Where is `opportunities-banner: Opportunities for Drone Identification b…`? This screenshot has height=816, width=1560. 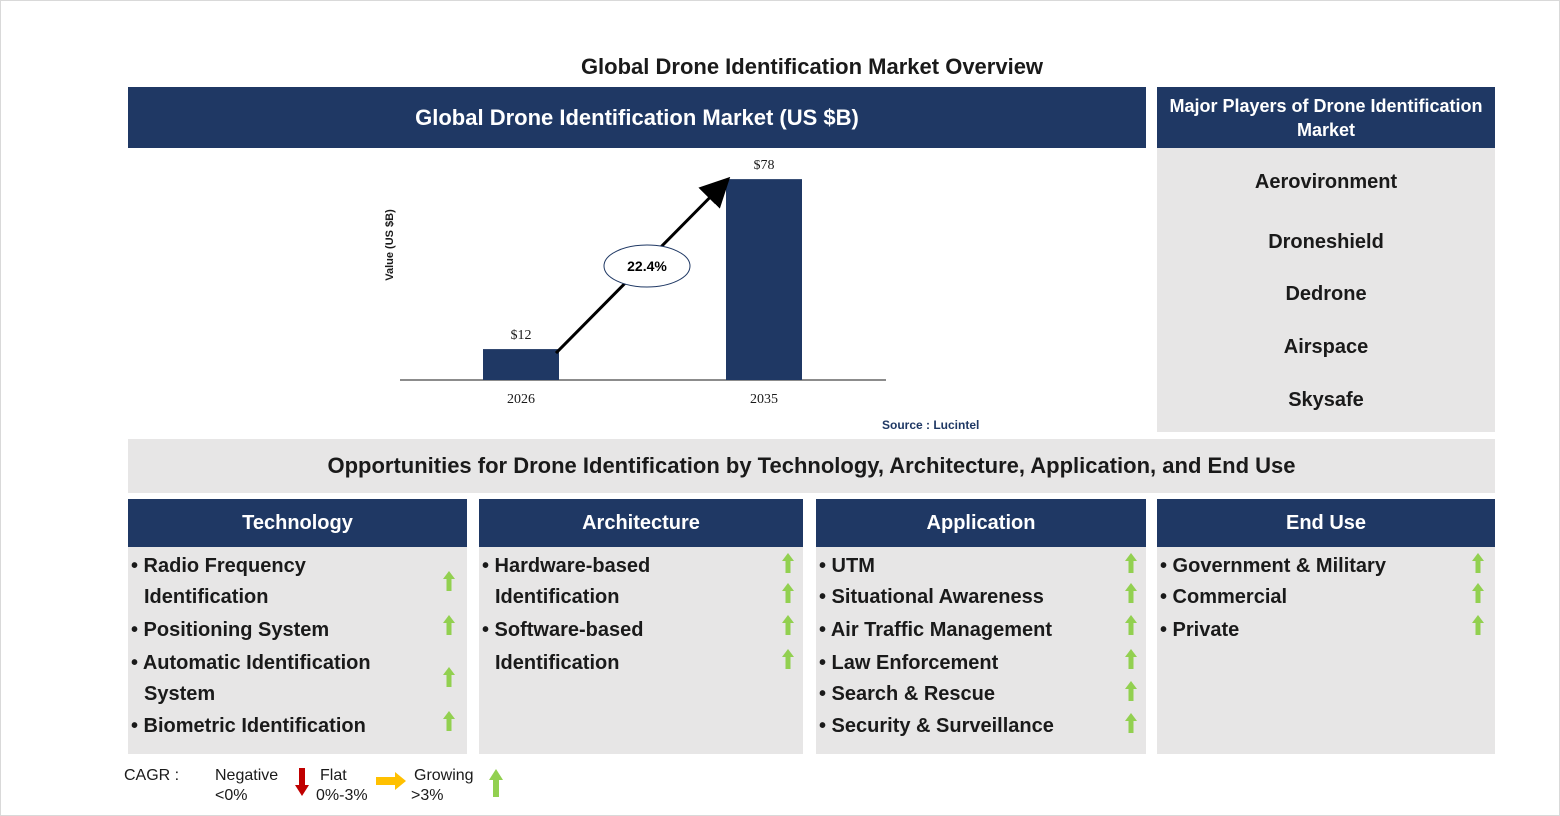 opportunities-banner: Opportunities for Drone Identification b… is located at coordinates (811, 466).